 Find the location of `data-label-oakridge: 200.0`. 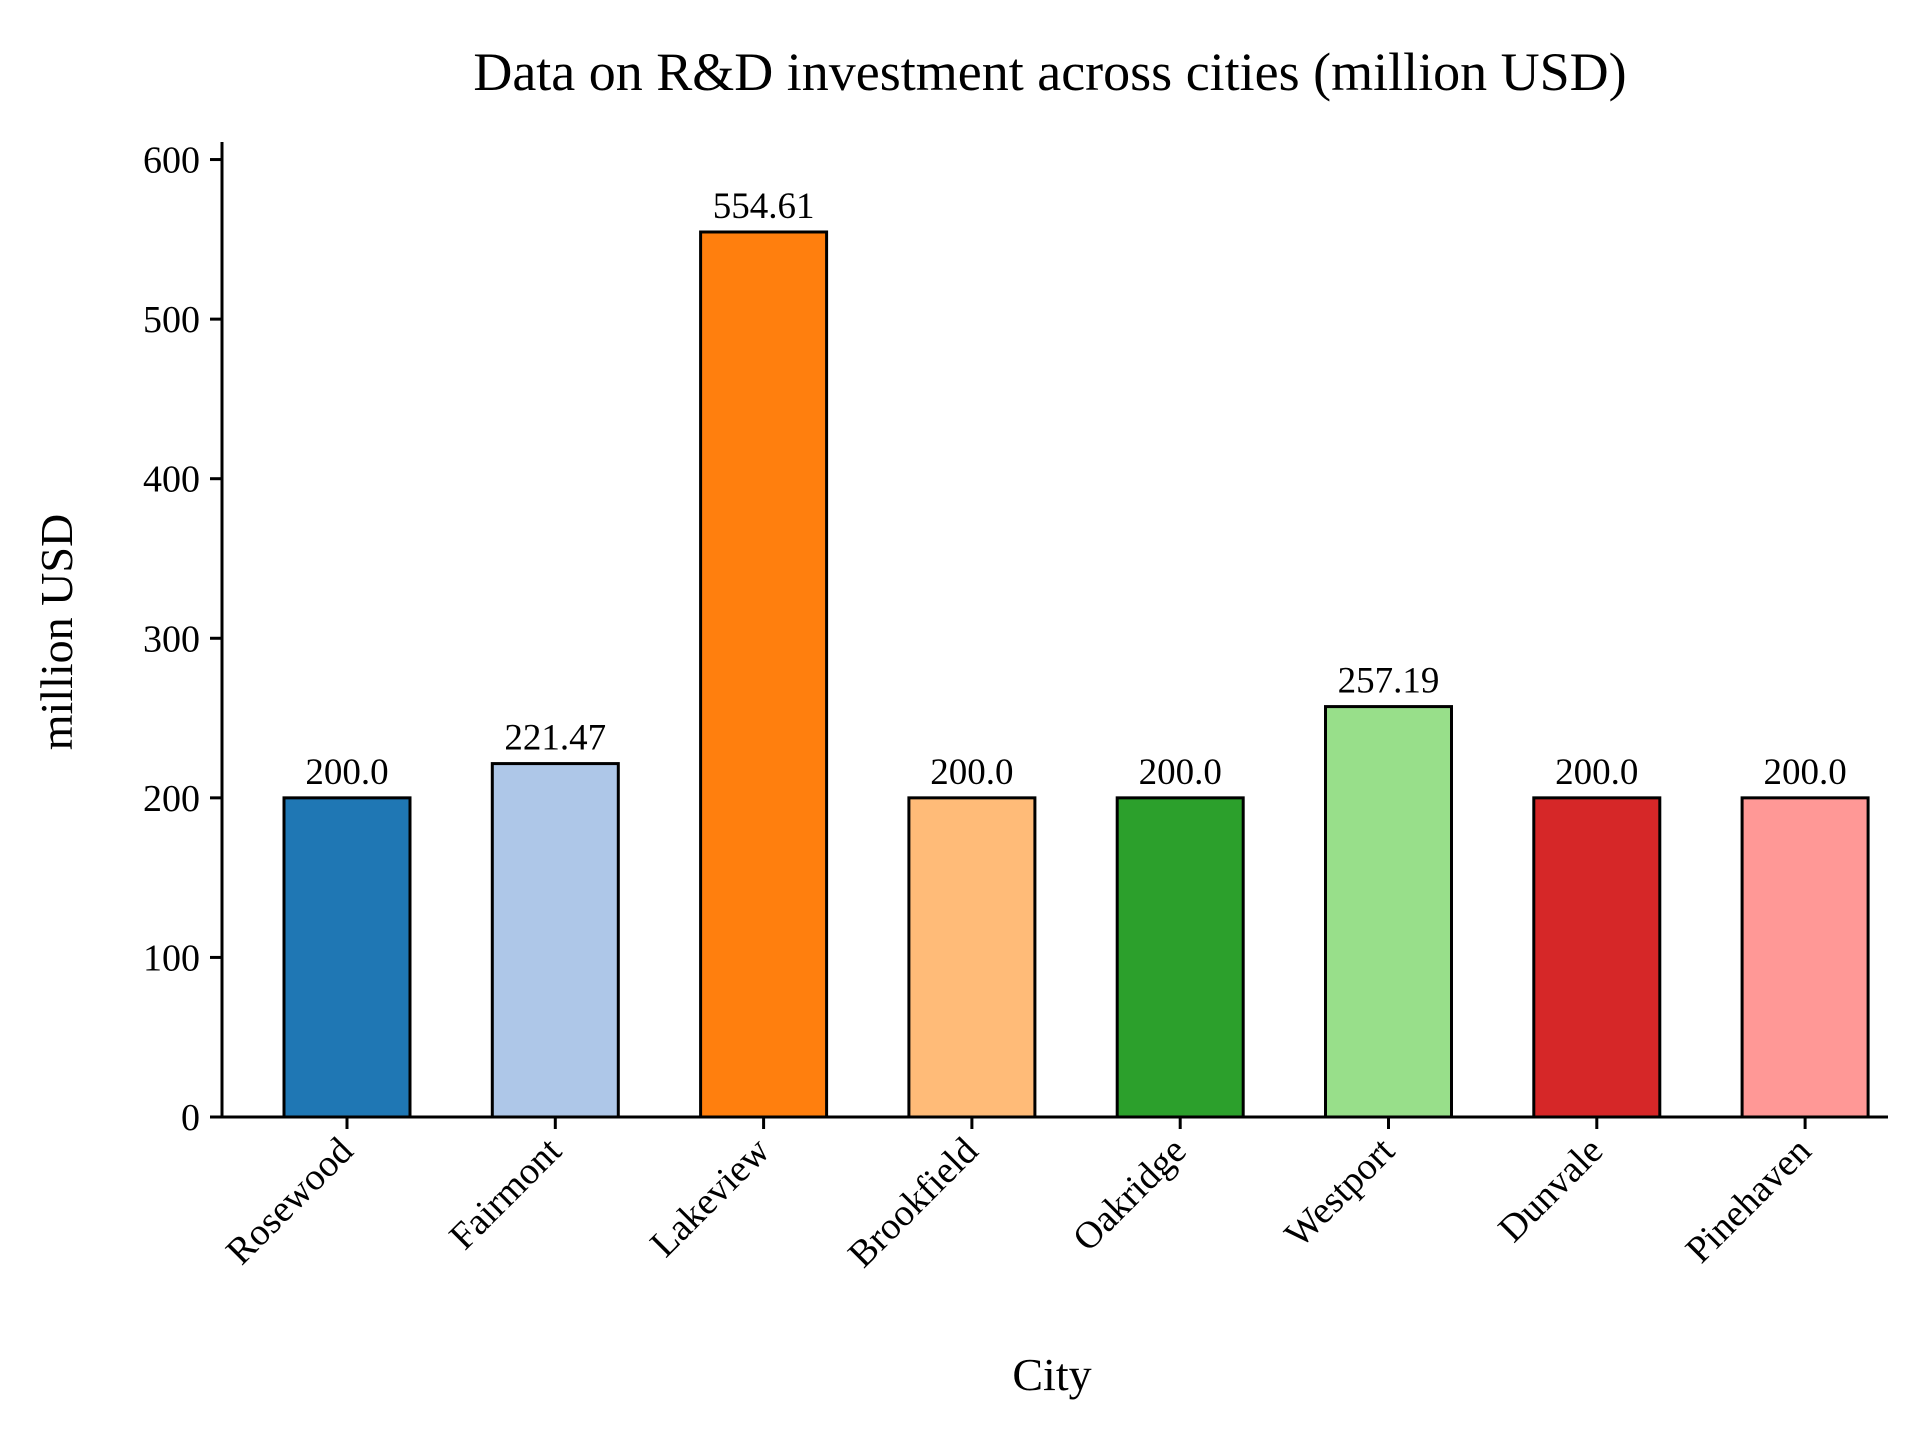

data-label-oakridge: 200.0 is located at coordinates (1180, 772).